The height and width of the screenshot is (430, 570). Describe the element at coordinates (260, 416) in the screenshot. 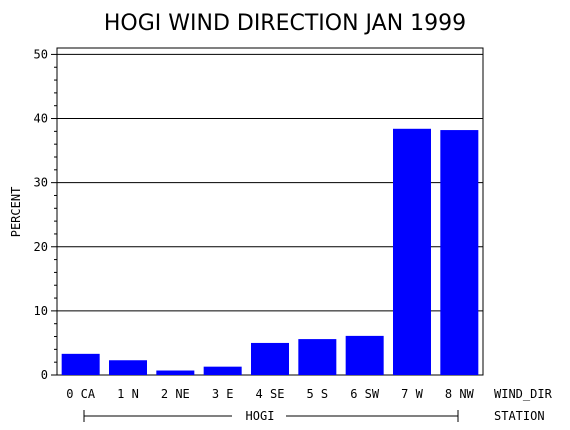

I see `group-label: HOGI` at that location.